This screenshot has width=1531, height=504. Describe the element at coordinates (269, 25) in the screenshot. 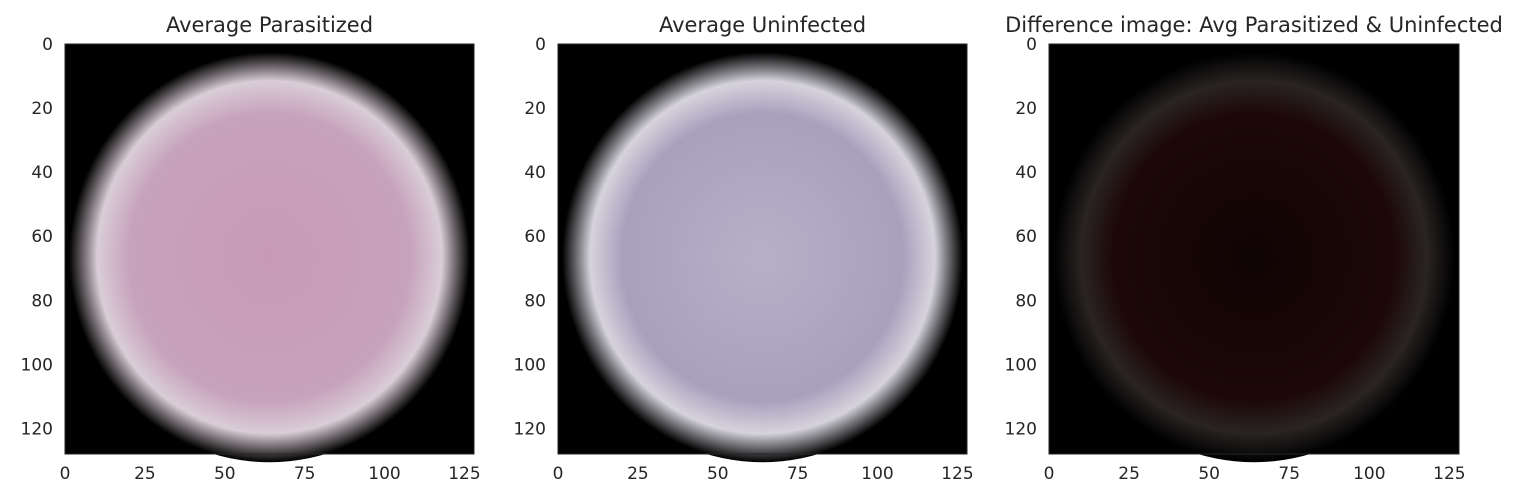

I see `chart-title: Average Parasitized` at that location.